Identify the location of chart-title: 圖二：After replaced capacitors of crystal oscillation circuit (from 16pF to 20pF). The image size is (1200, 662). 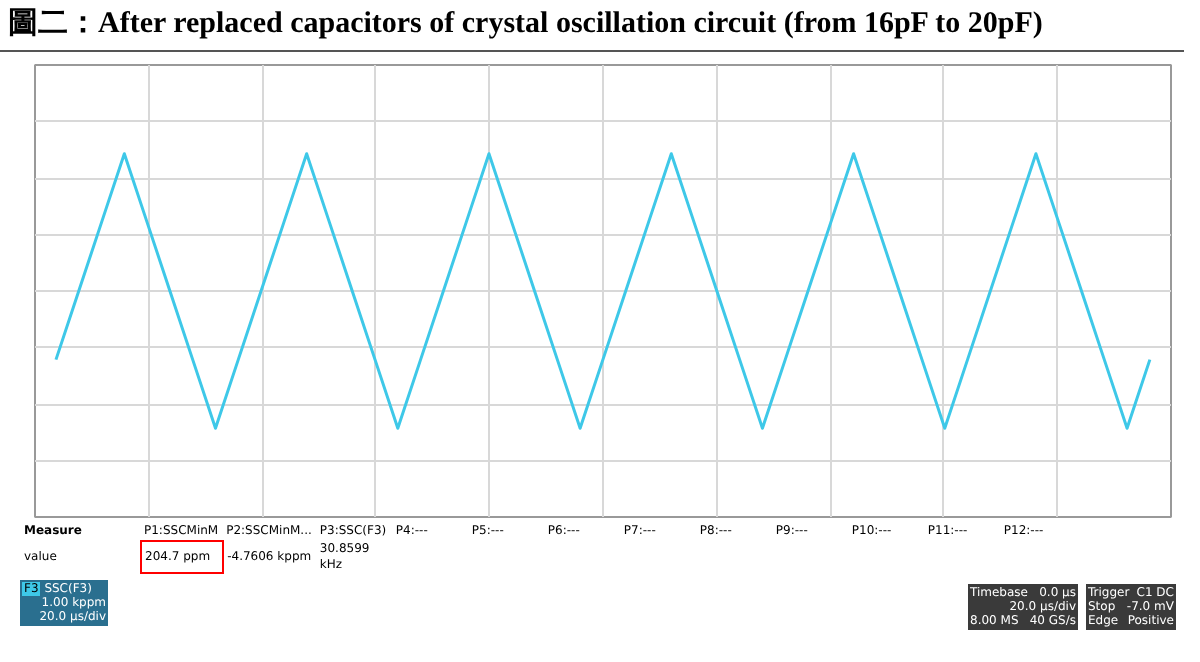
(592, 26).